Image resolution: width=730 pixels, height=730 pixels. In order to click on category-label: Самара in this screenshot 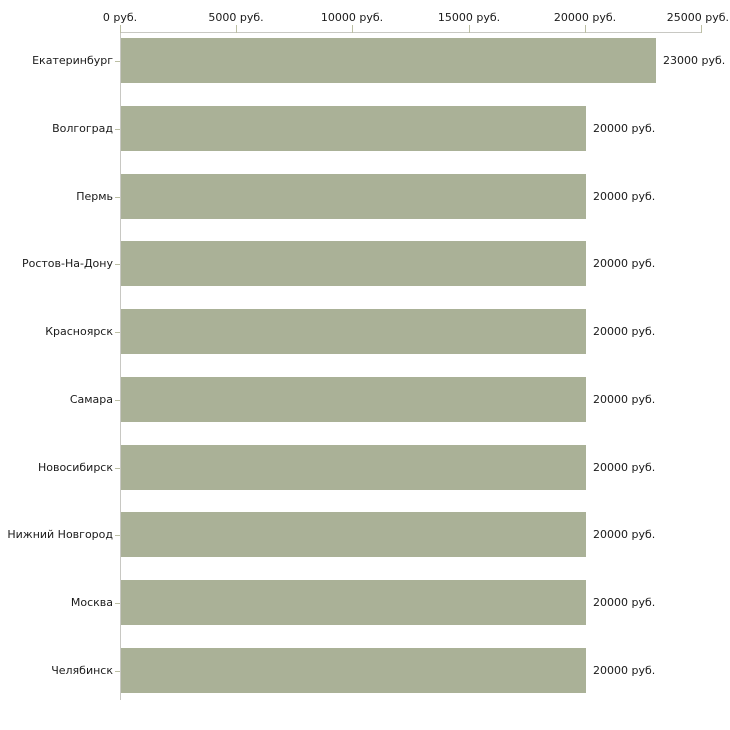, I will do `click(91, 399)`.